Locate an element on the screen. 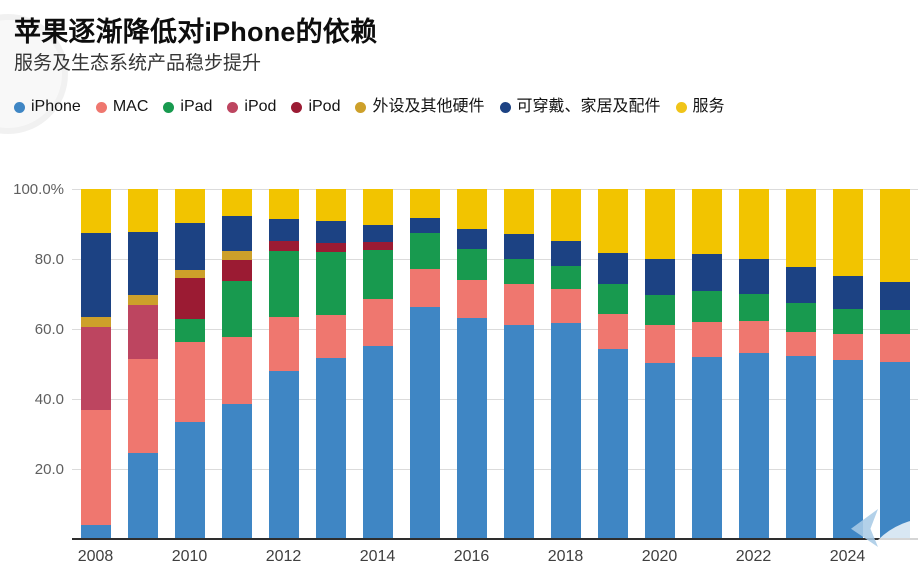 This screenshot has height=582, width=922. stacked-bar-2022 is located at coordinates (753, 364).